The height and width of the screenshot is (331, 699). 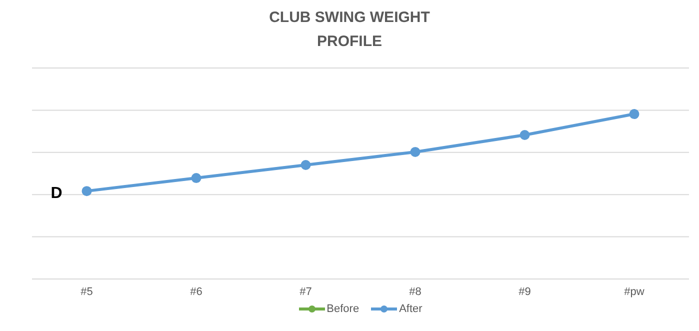 I want to click on x-tick-label: #6, so click(x=196, y=292).